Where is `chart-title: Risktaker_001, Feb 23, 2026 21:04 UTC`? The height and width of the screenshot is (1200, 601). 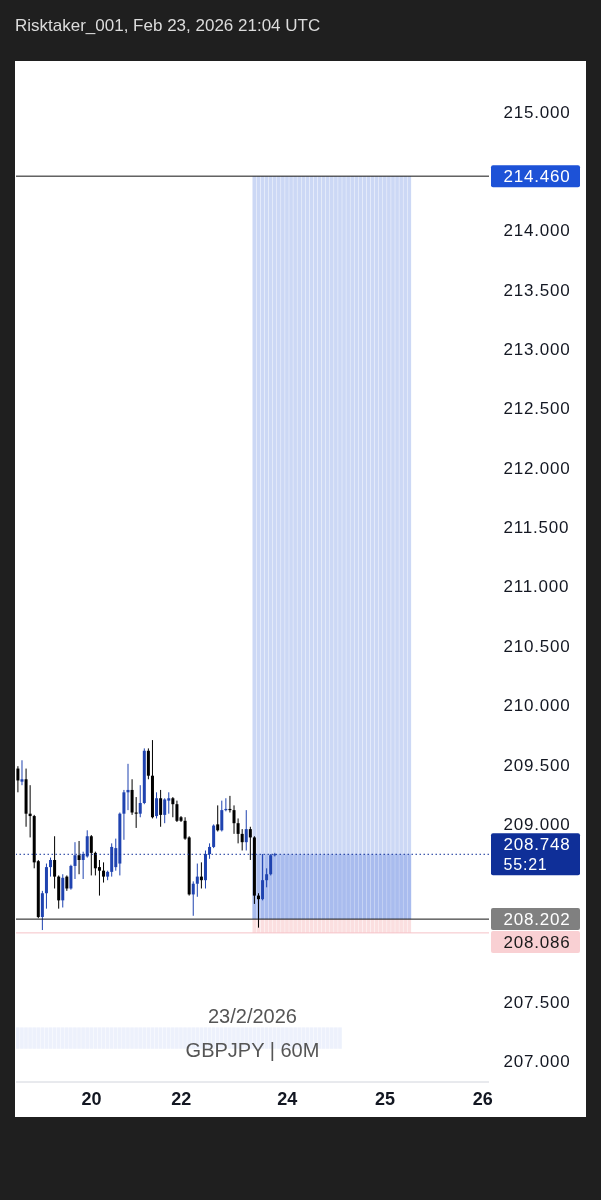
chart-title: Risktaker_001, Feb 23, 2026 21:04 UTC is located at coordinates (168, 26).